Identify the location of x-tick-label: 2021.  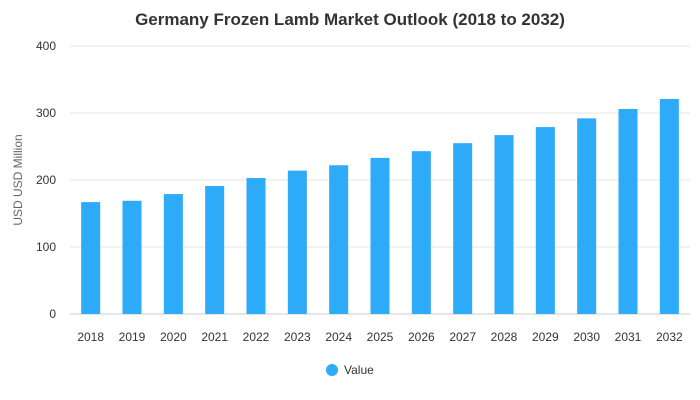
(214, 337).